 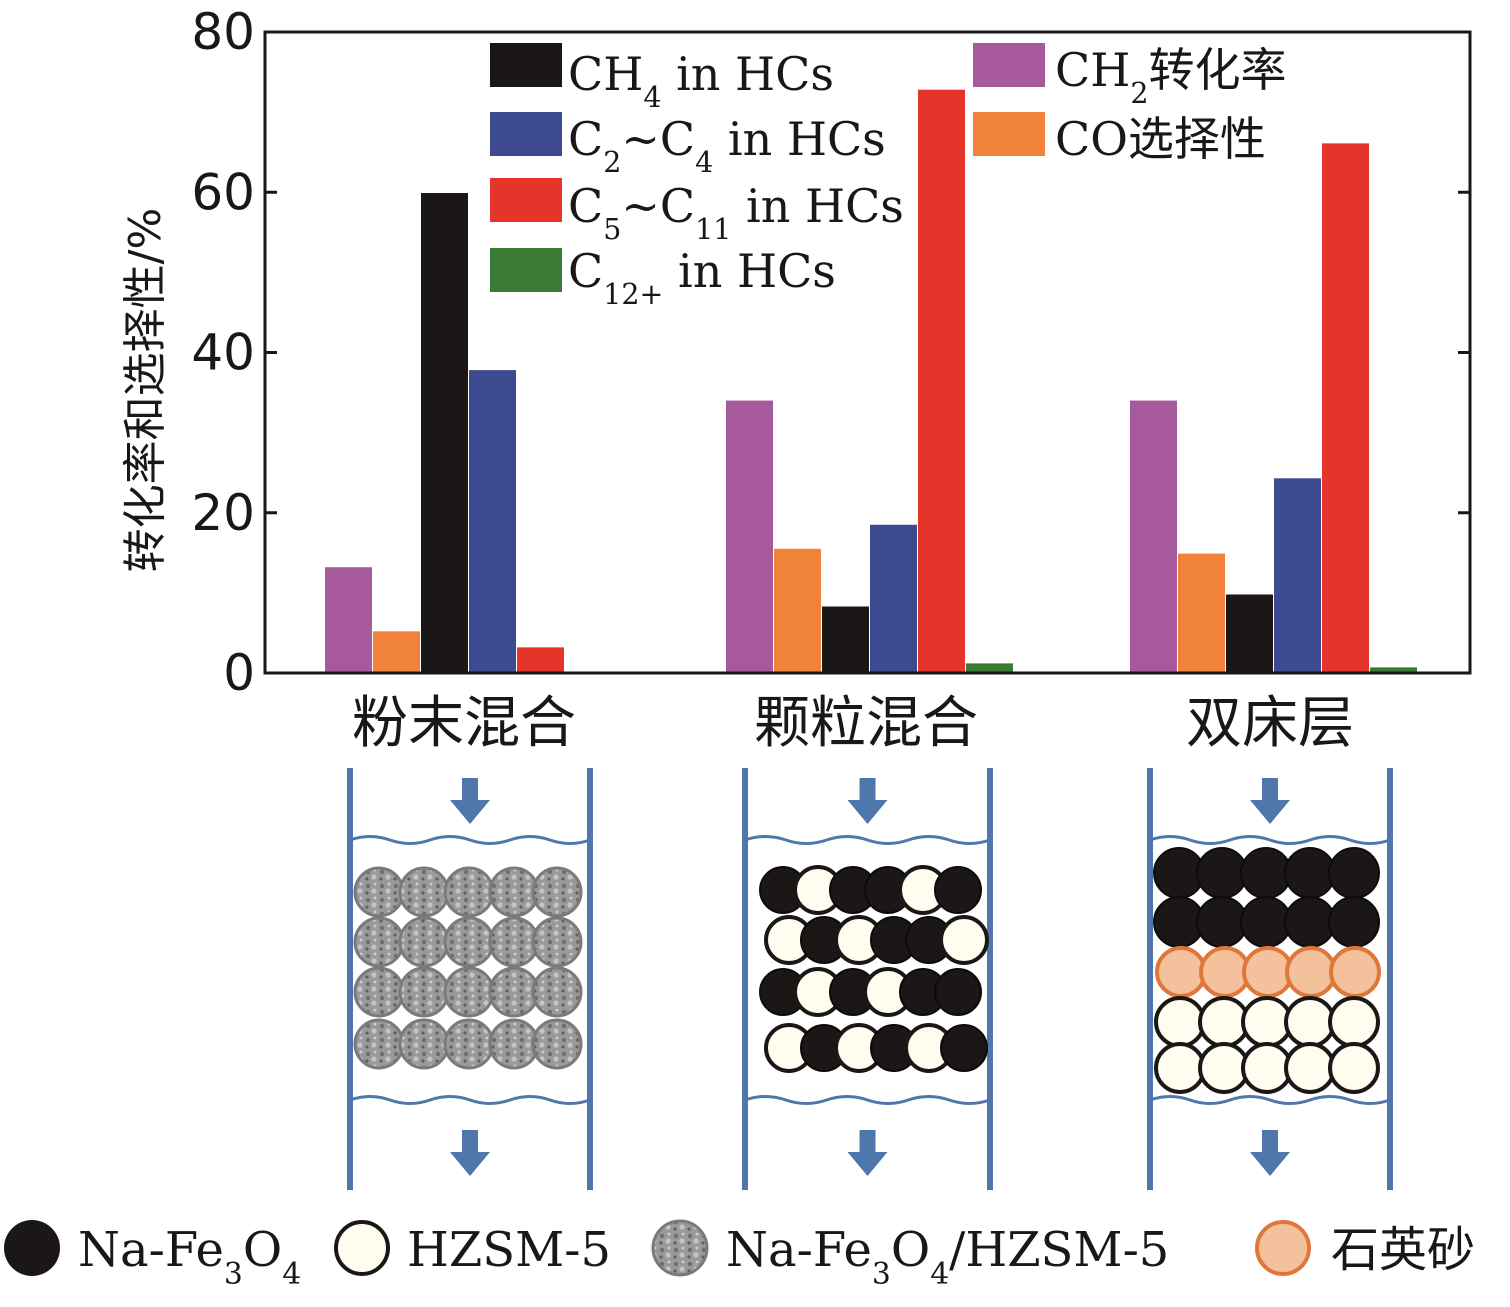 I want to click on legend-label-ch4-text: in HCs, so click(x=747, y=74).